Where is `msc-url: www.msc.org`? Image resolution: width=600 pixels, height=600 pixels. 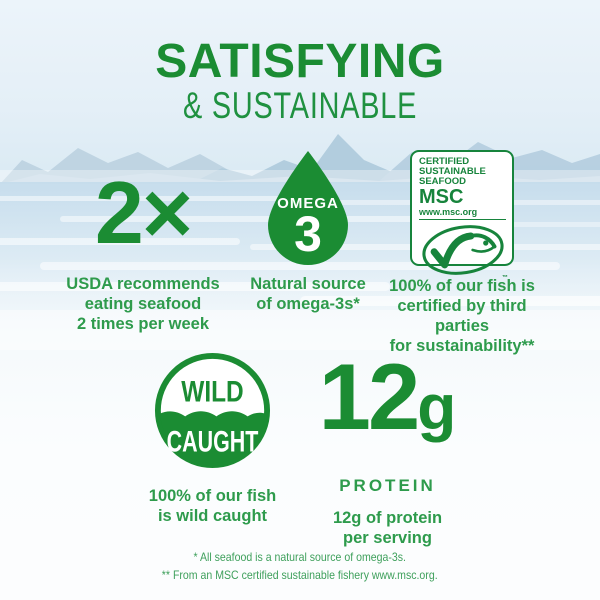 msc-url: www.msc.org is located at coordinates (462, 214).